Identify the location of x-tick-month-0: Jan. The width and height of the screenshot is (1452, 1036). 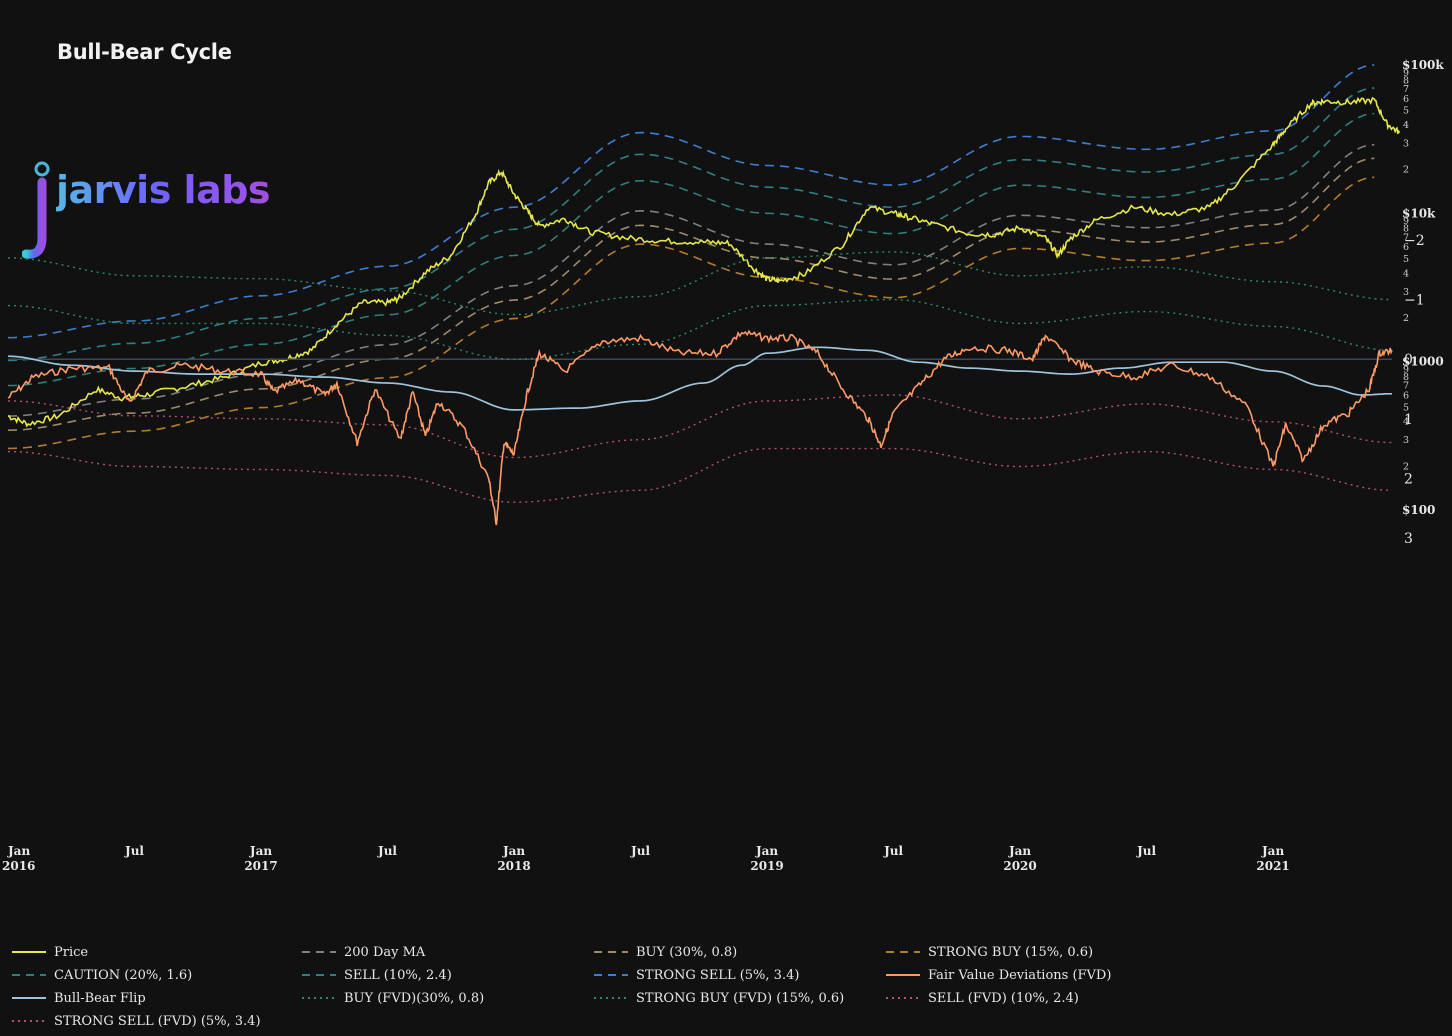
(18, 851).